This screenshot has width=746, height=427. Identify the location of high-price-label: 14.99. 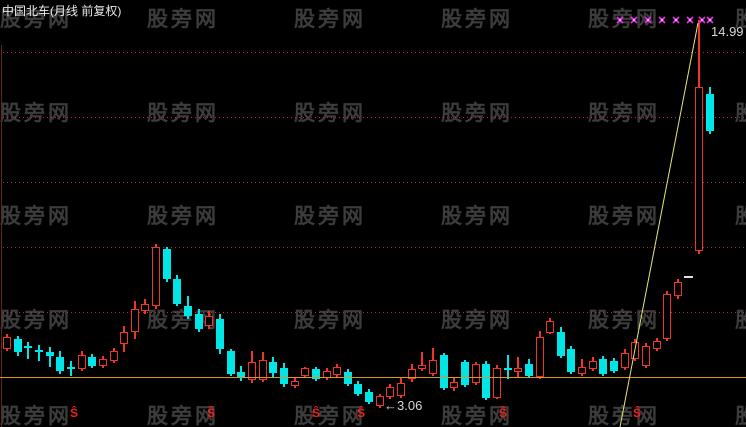
(727, 31).